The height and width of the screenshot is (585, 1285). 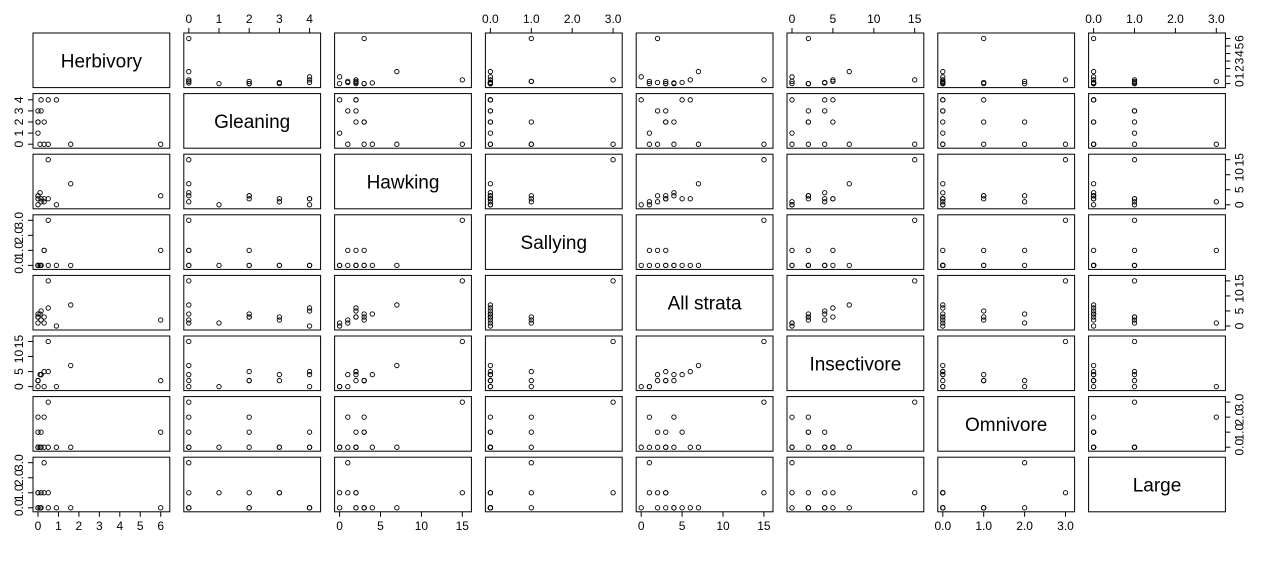 I want to click on panel-frame-large-vs-hawking, so click(x=403, y=484).